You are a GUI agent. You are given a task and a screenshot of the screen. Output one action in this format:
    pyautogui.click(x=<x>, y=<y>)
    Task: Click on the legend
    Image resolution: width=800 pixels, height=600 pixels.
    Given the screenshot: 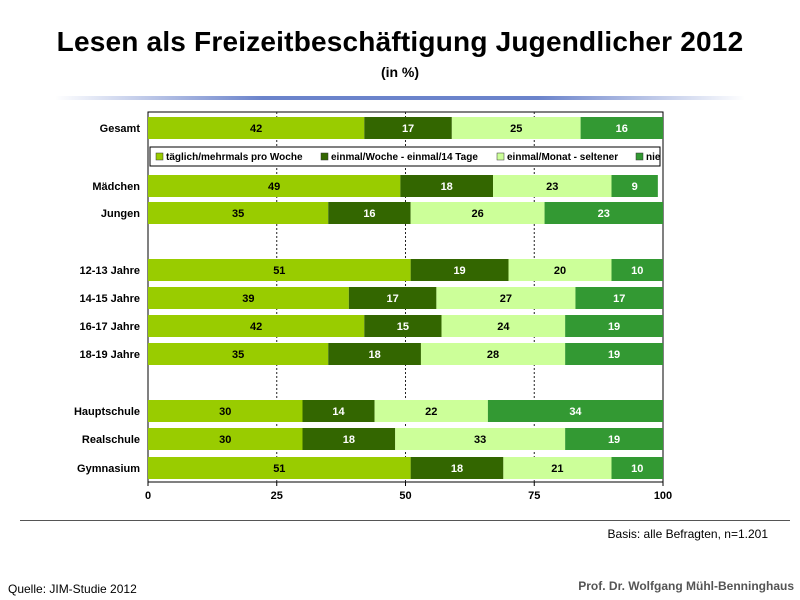 What is the action you would take?
    pyautogui.click(x=405, y=156)
    